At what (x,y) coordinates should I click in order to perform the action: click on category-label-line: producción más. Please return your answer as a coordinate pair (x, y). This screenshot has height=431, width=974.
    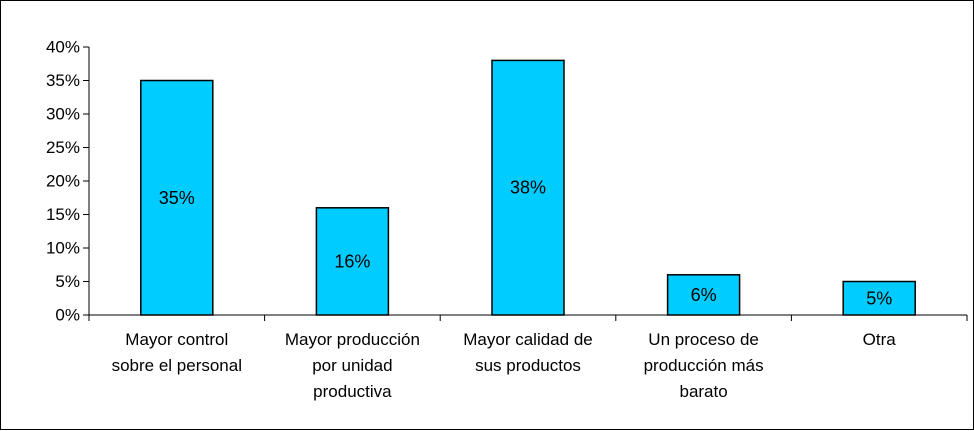
    Looking at the image, I should click on (704, 365).